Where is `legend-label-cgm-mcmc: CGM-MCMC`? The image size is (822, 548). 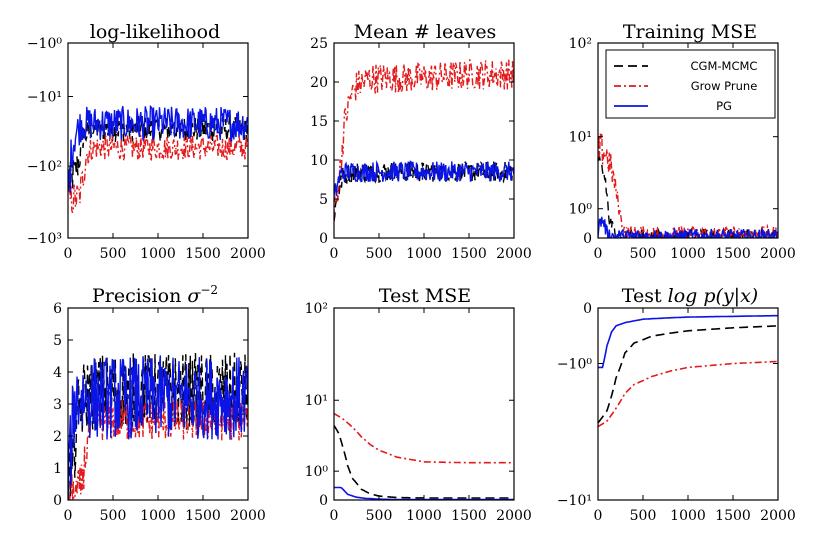 legend-label-cgm-mcmc: CGM-MCMC is located at coordinates (724, 66).